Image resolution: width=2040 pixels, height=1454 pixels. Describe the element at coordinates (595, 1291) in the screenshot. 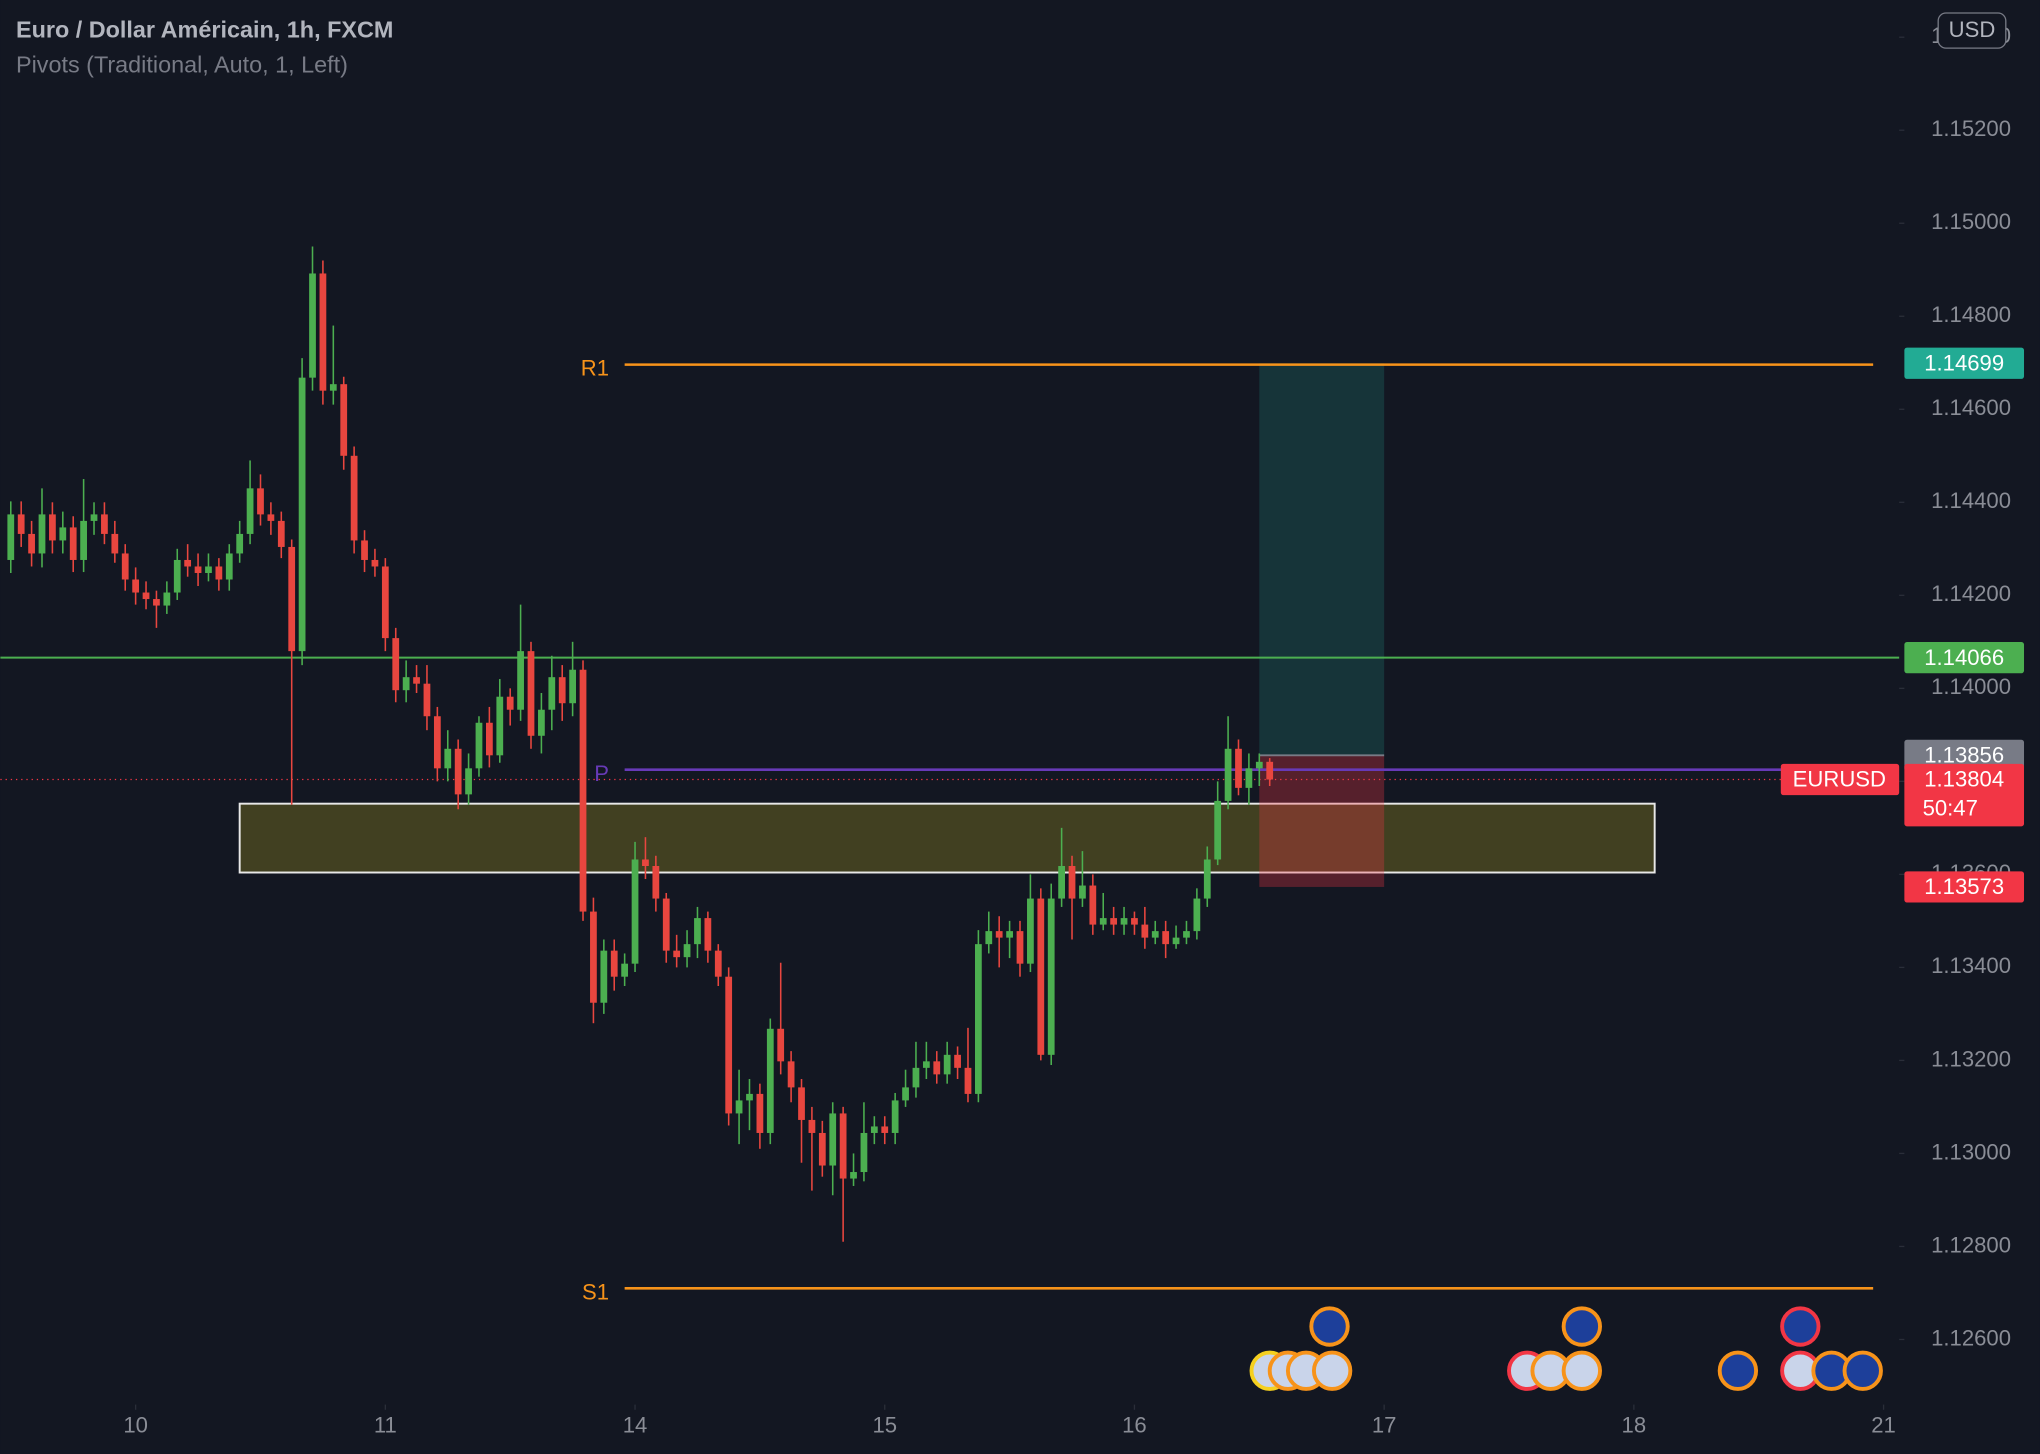

I see `pivot-label: S1` at that location.